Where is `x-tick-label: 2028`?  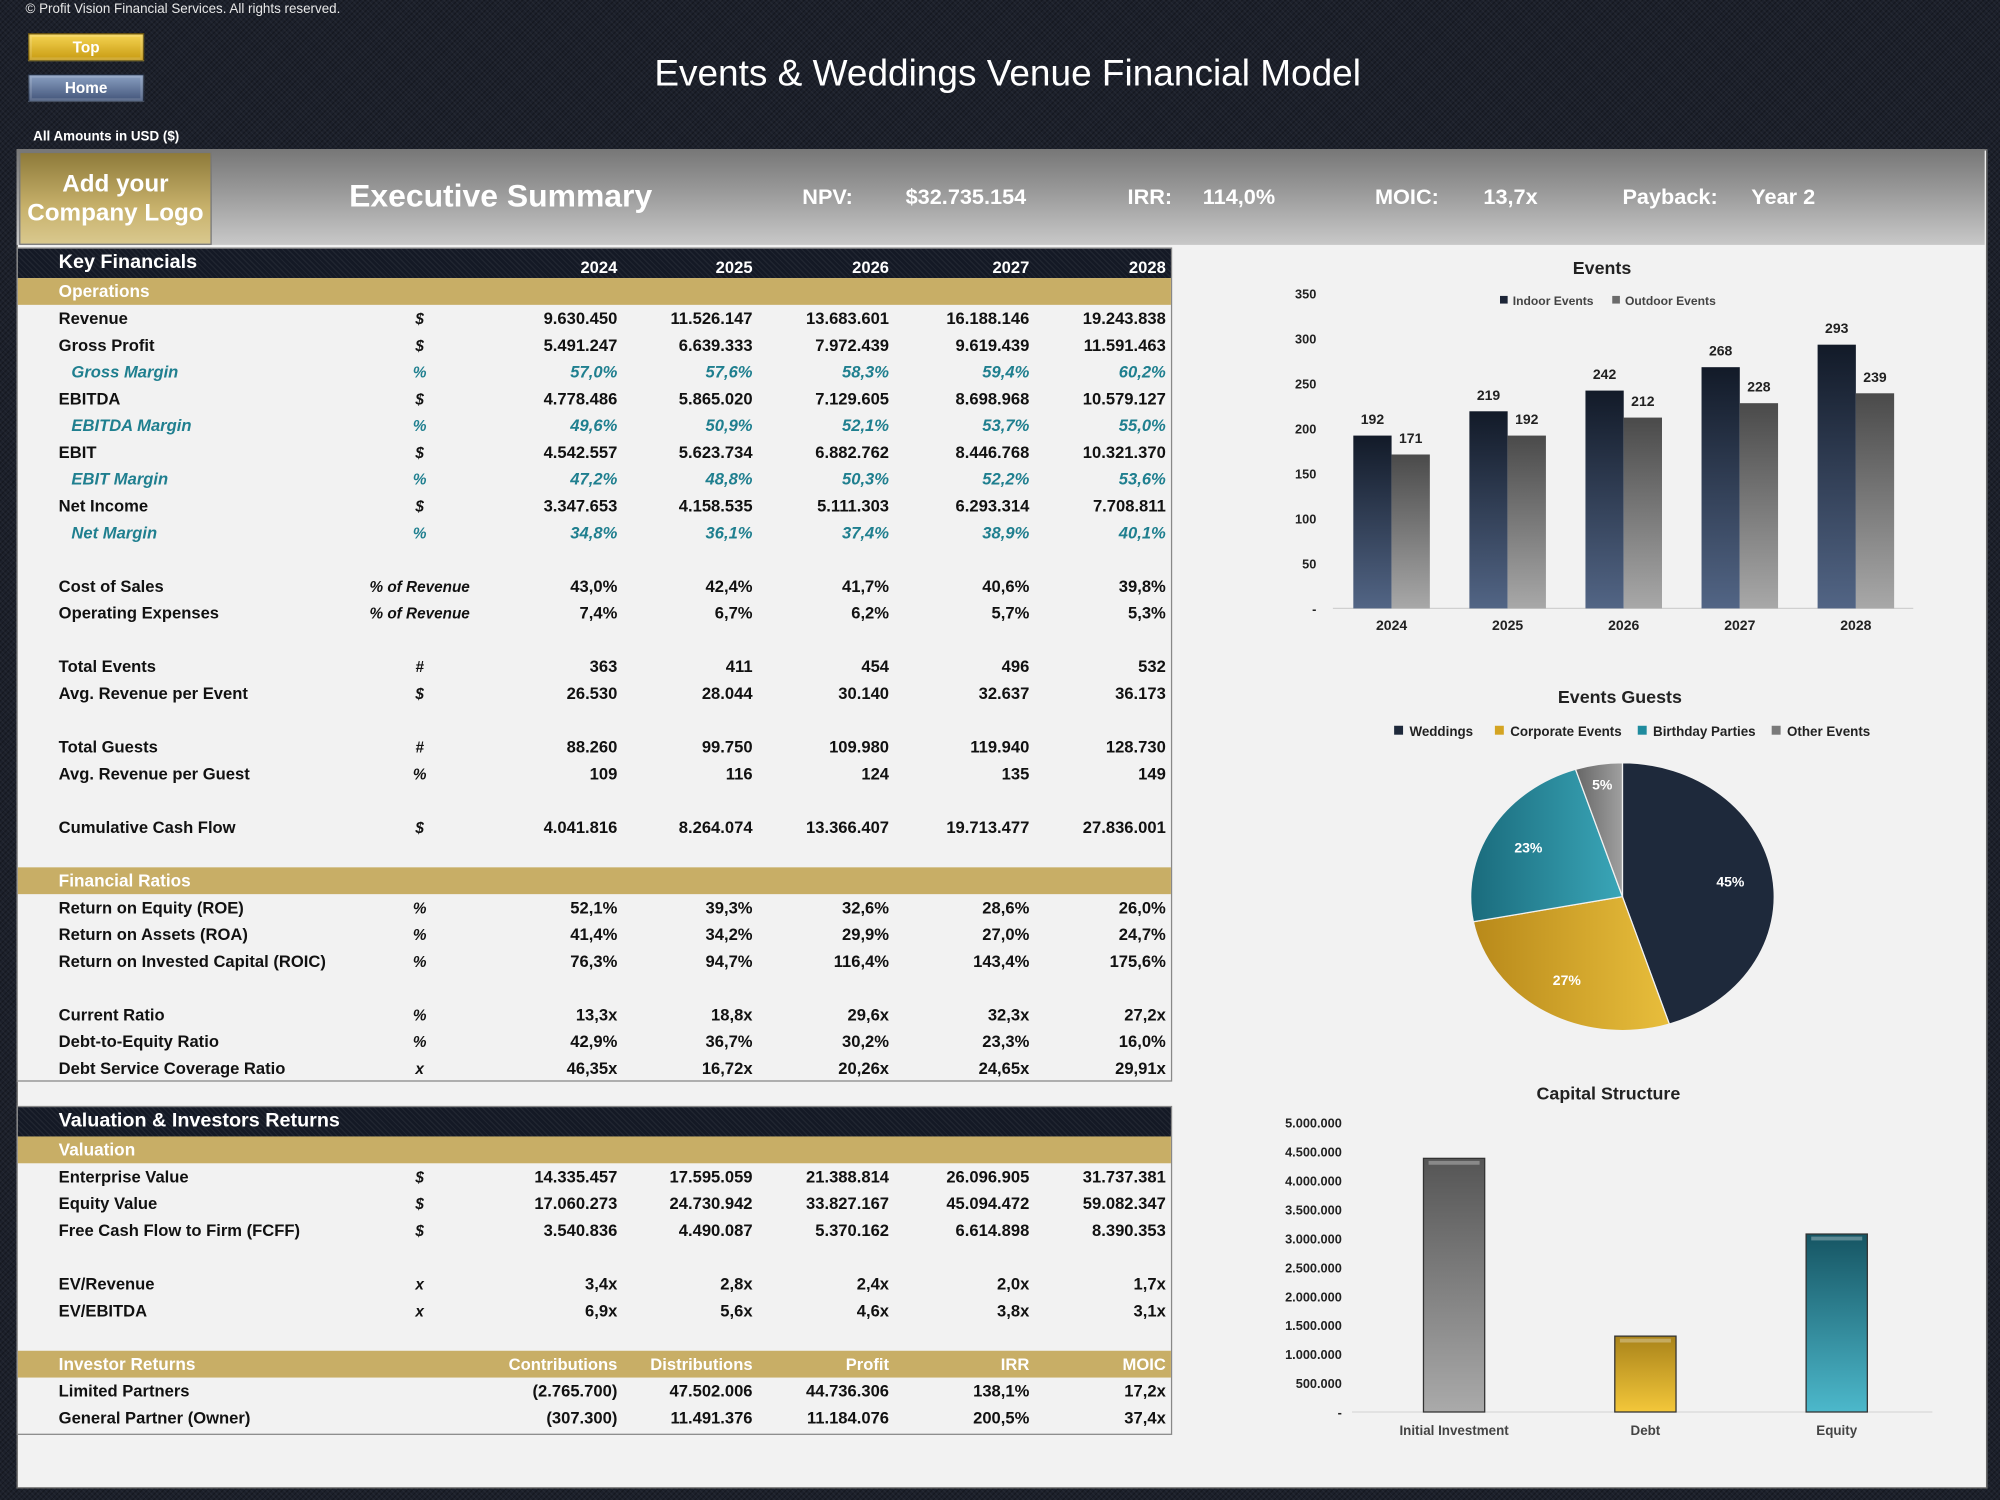 x-tick-label: 2028 is located at coordinates (1855, 625).